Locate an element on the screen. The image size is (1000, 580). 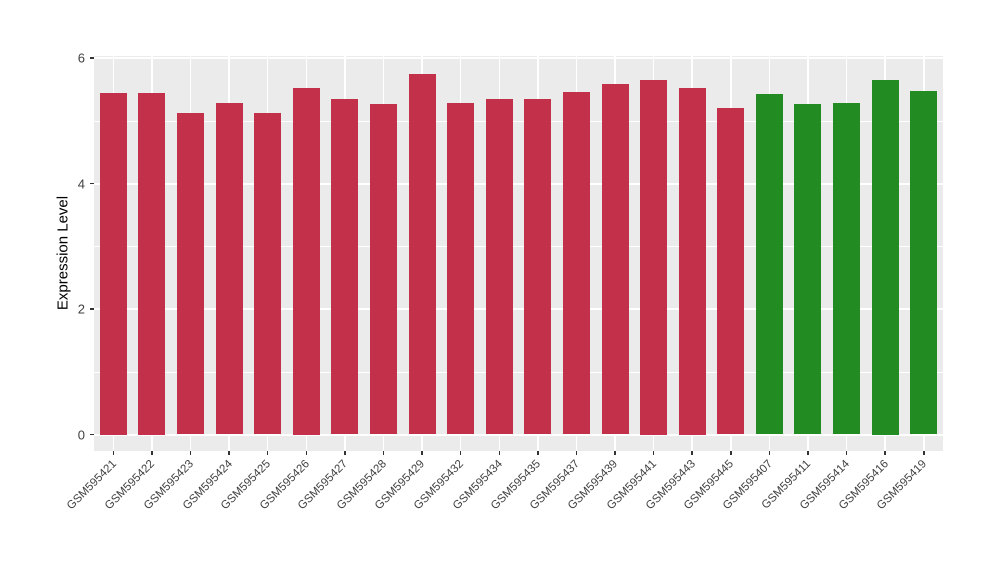
y-axis-title: Expression Level is located at coordinates (63, 253).